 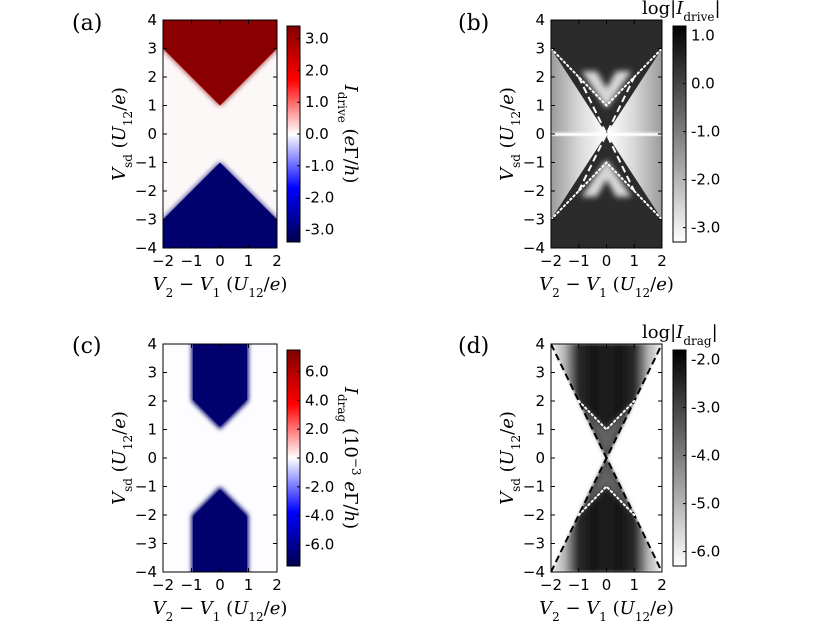 I want to click on colorbar-title: Idrive (eΓ/h), so click(x=348, y=134).